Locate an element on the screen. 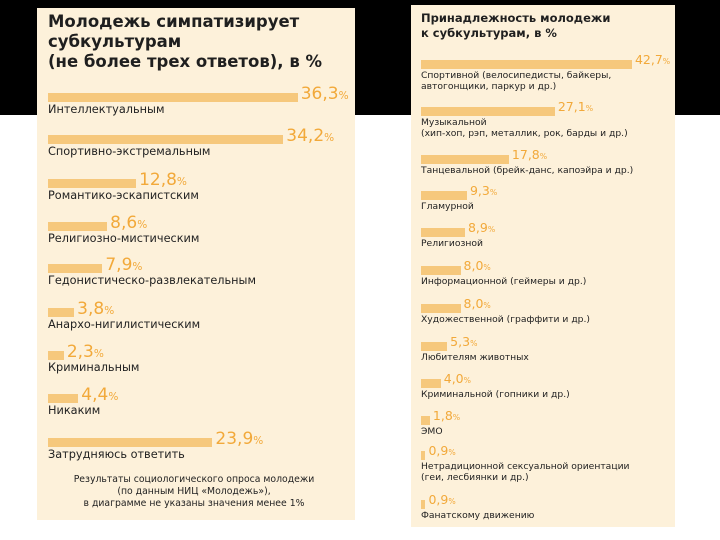  data-label-value: 27,1 is located at coordinates (571, 106).